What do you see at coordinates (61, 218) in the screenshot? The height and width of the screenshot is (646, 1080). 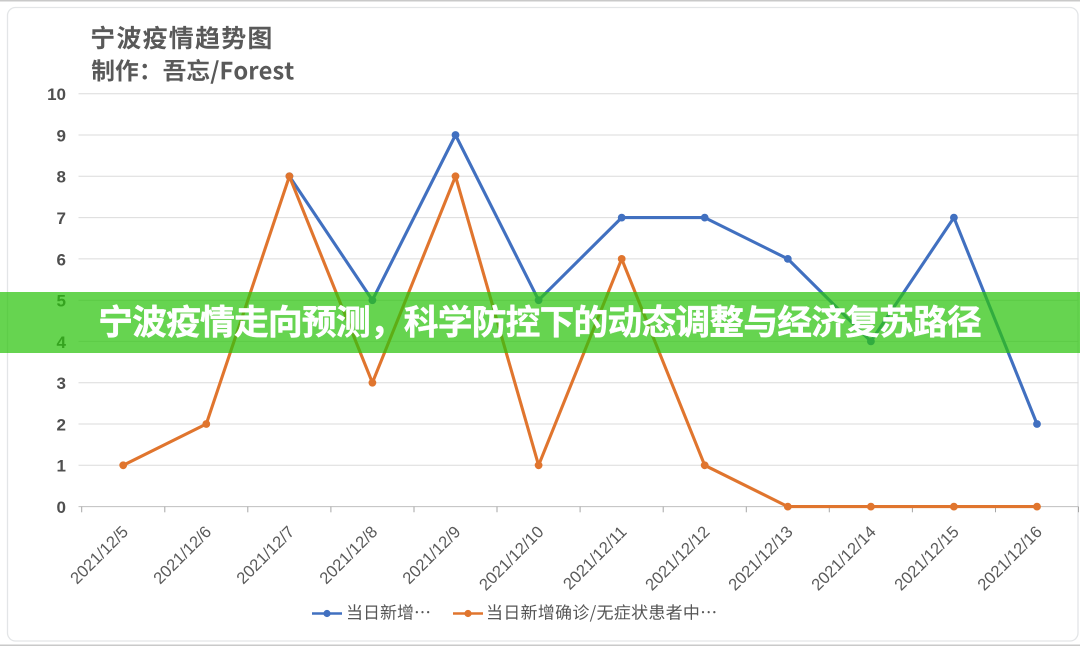 I see `svg-text: 7` at bounding box center [61, 218].